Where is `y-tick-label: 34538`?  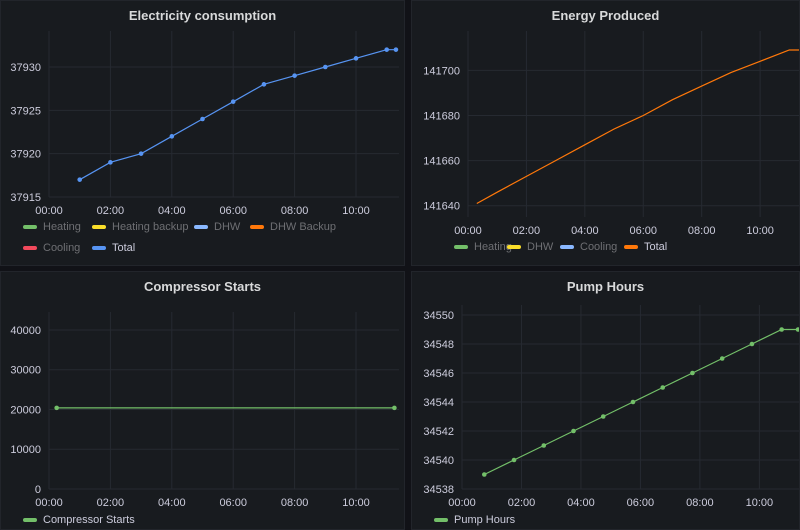
y-tick-label: 34538 is located at coordinates (438, 490).